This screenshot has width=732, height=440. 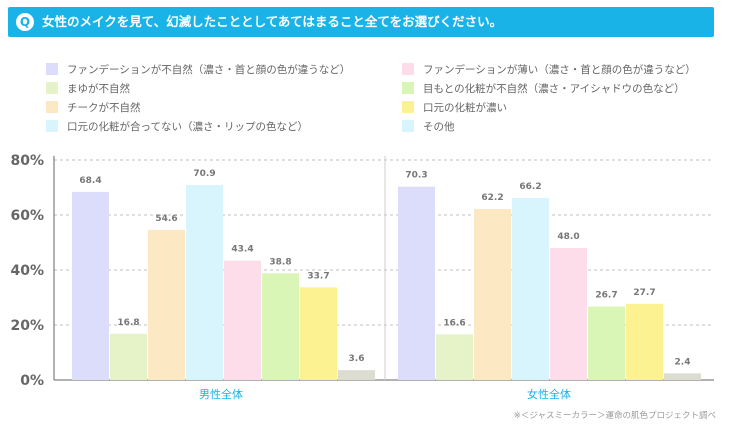 I want to click on legend-item: 目もとの化粧が不自然（濃さ・アイシャドウの色など）, so click(x=543, y=88).